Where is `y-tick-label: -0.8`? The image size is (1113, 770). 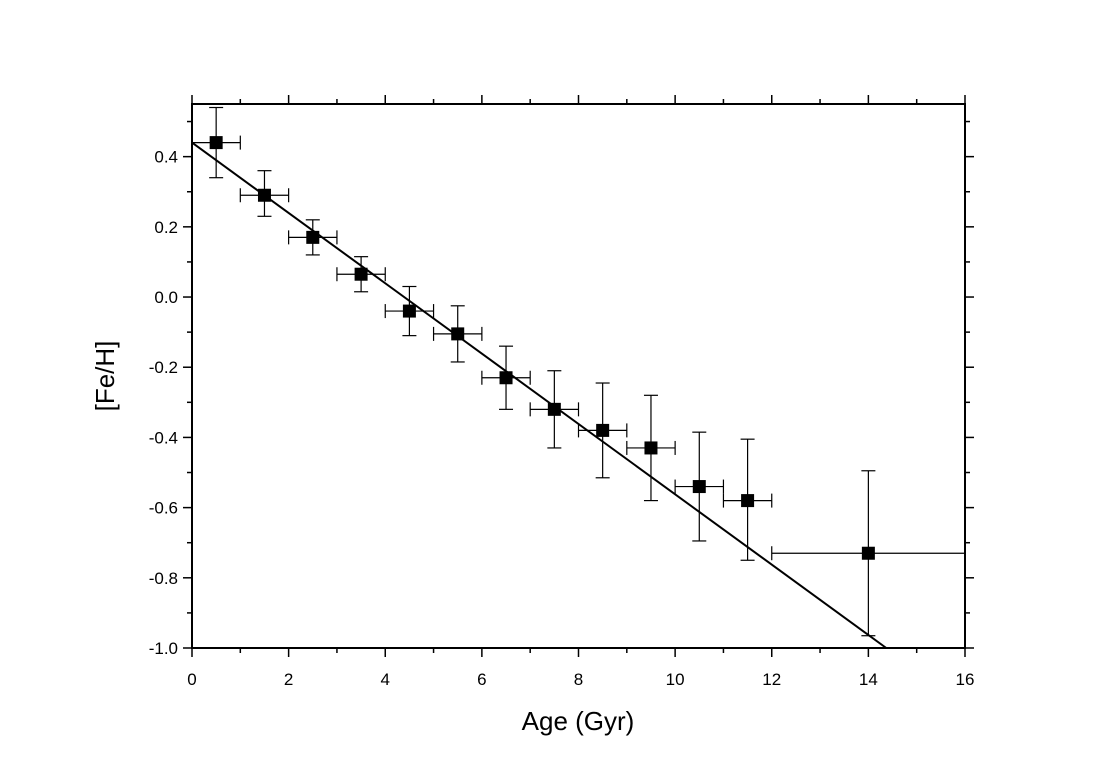 y-tick-label: -0.8 is located at coordinates (163, 578).